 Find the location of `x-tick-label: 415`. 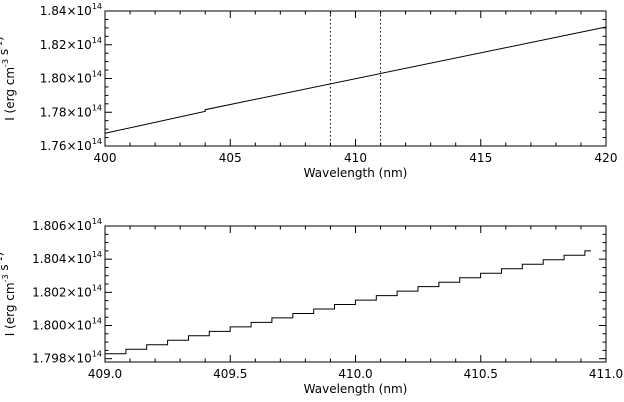

x-tick-label: 415 is located at coordinates (480, 158).